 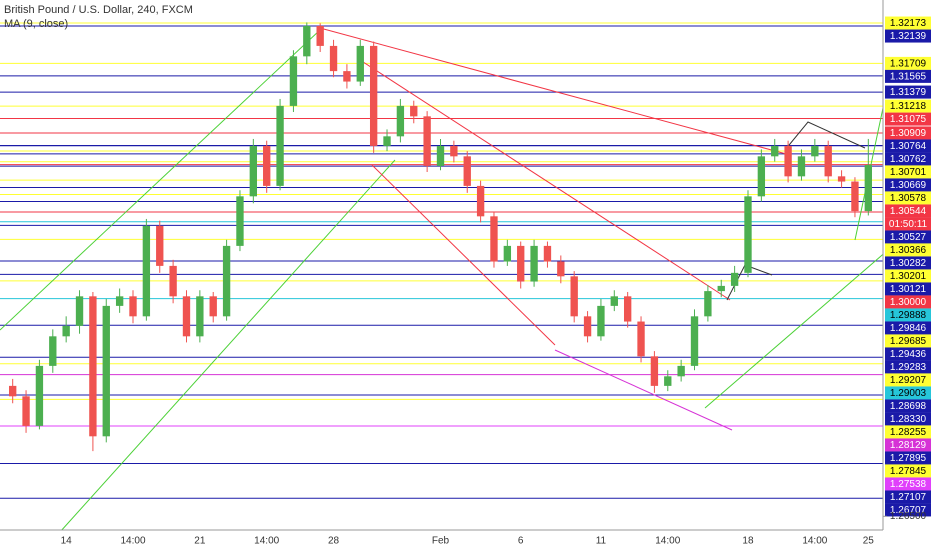 What do you see at coordinates (908, 198) in the screenshot?
I see `price-label: 1.30578` at bounding box center [908, 198].